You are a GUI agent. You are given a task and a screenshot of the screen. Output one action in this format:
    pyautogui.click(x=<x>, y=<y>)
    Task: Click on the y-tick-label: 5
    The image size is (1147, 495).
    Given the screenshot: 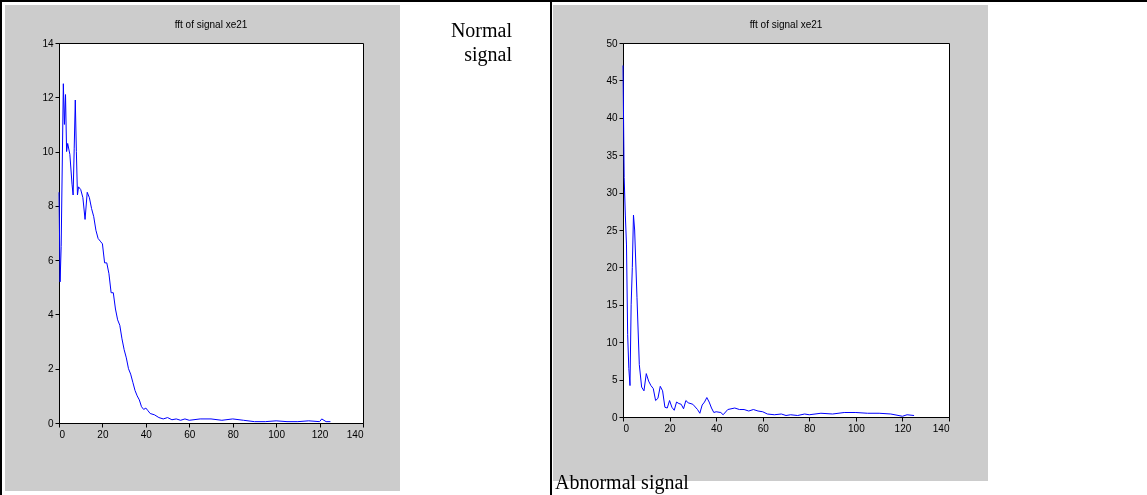 What is the action you would take?
    pyautogui.click(x=614, y=380)
    